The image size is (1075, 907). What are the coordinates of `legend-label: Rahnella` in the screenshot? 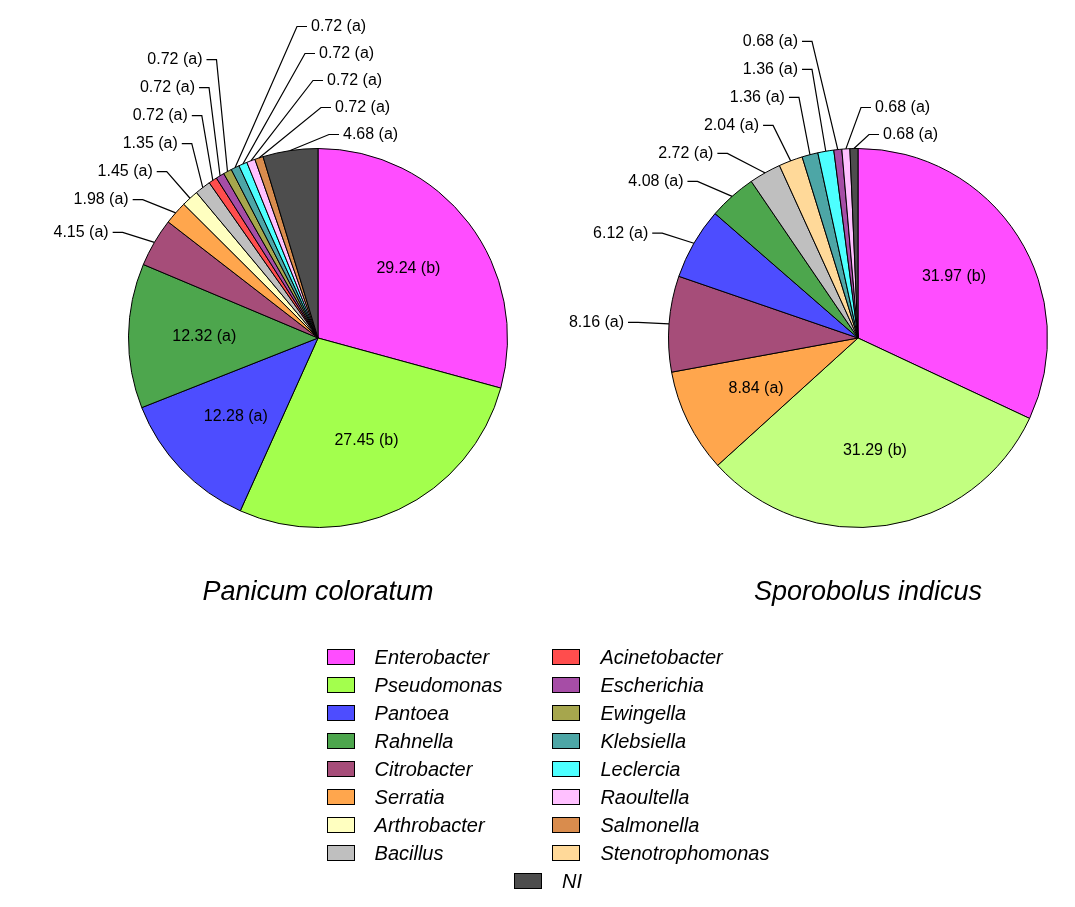 It's located at (414, 741).